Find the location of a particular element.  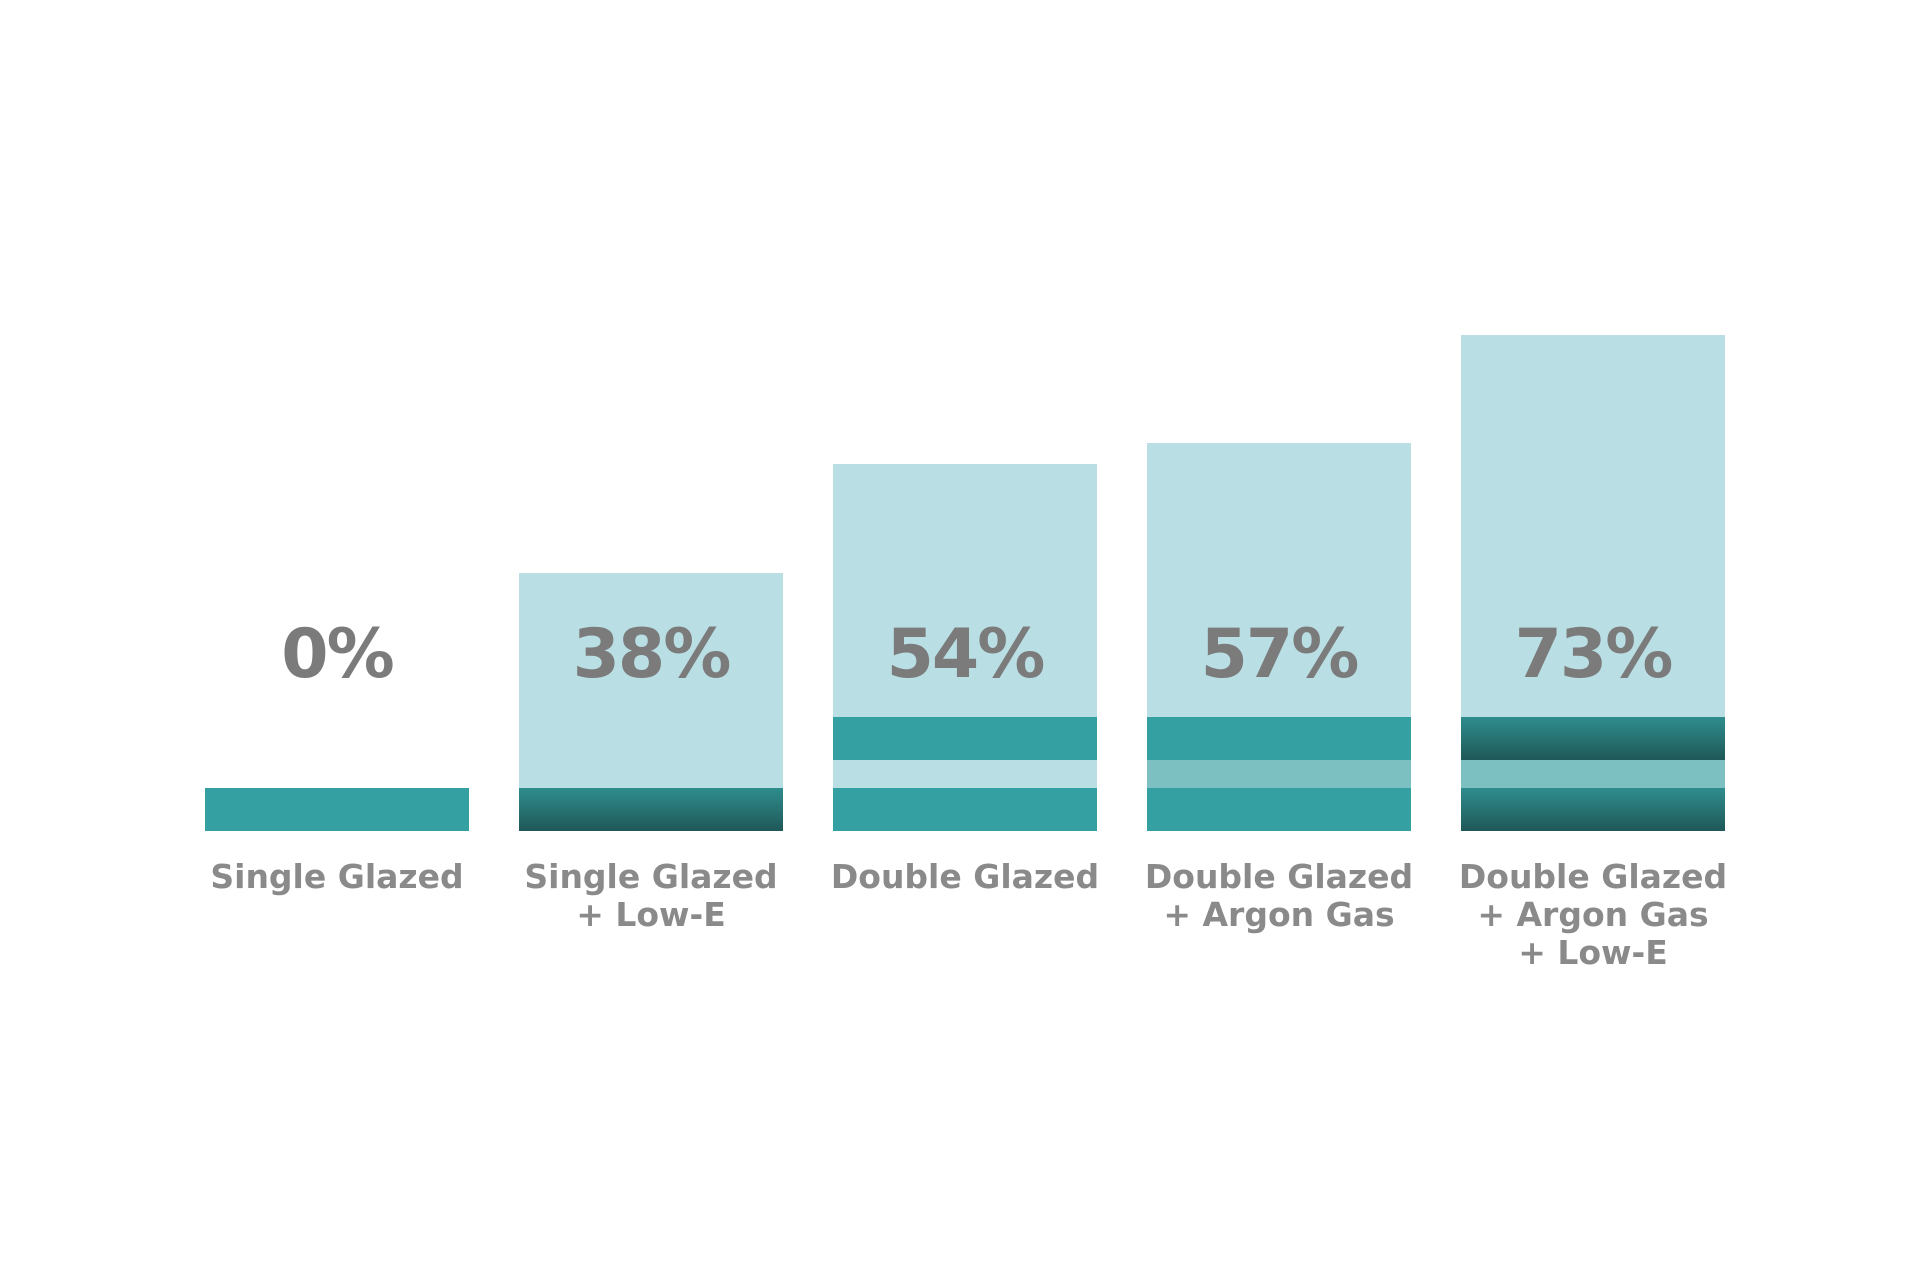

category-label: Double Glazed + Argon Gas is located at coordinates (1279, 895).